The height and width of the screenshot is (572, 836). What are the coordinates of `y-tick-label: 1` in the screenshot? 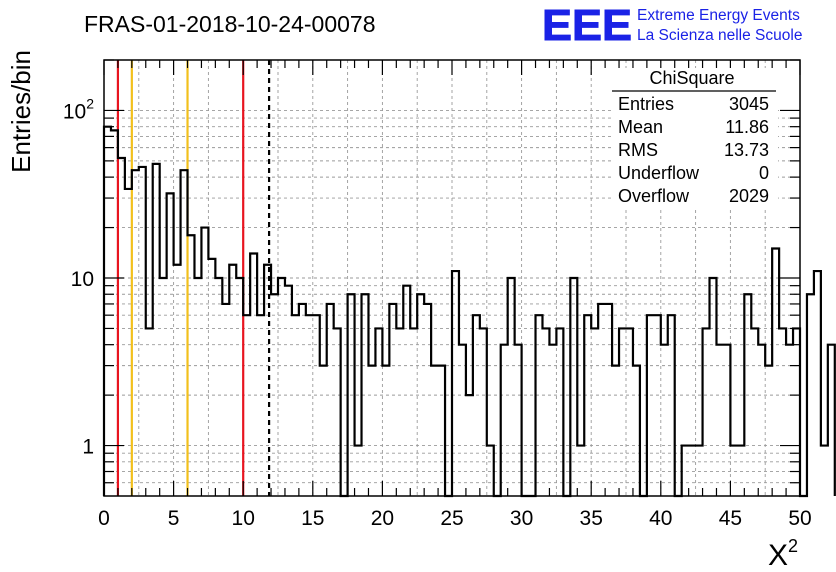 It's located at (88, 447).